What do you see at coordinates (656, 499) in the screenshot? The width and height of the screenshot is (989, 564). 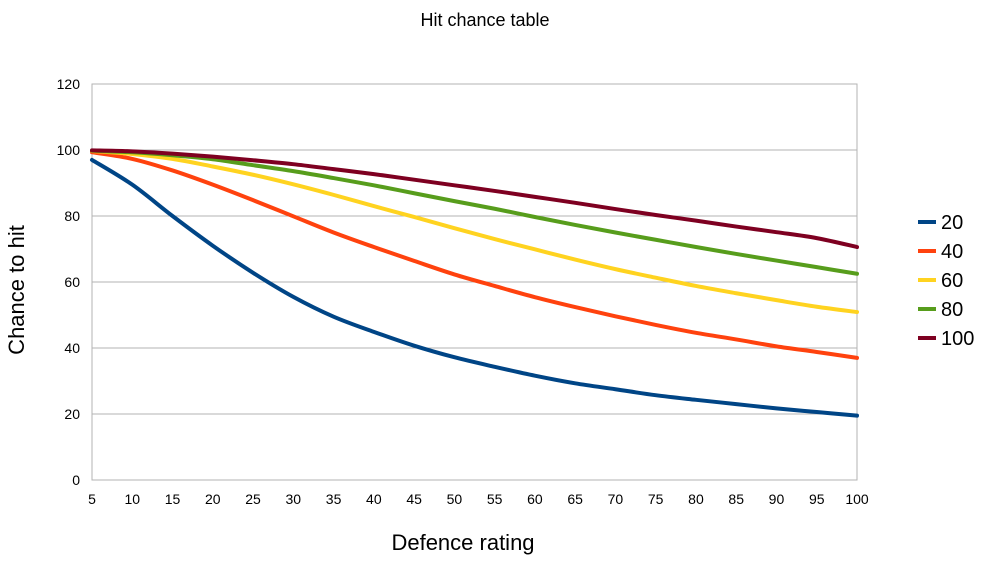 I see `x-tick-label: 75` at bounding box center [656, 499].